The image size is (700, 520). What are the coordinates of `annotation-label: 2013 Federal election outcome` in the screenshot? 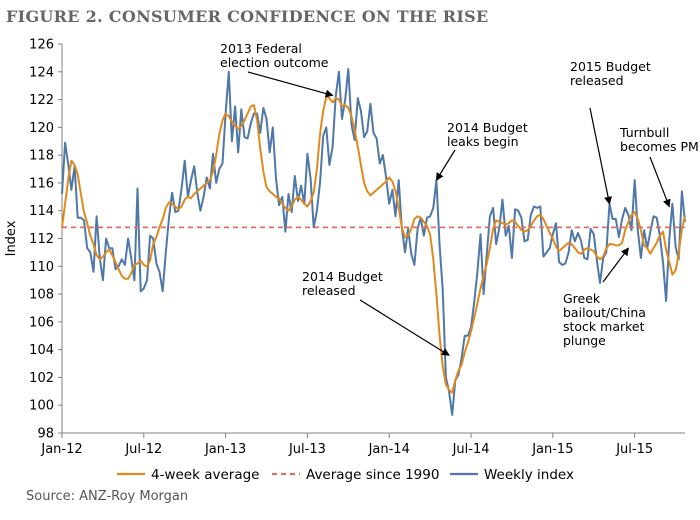 It's located at (274, 55).